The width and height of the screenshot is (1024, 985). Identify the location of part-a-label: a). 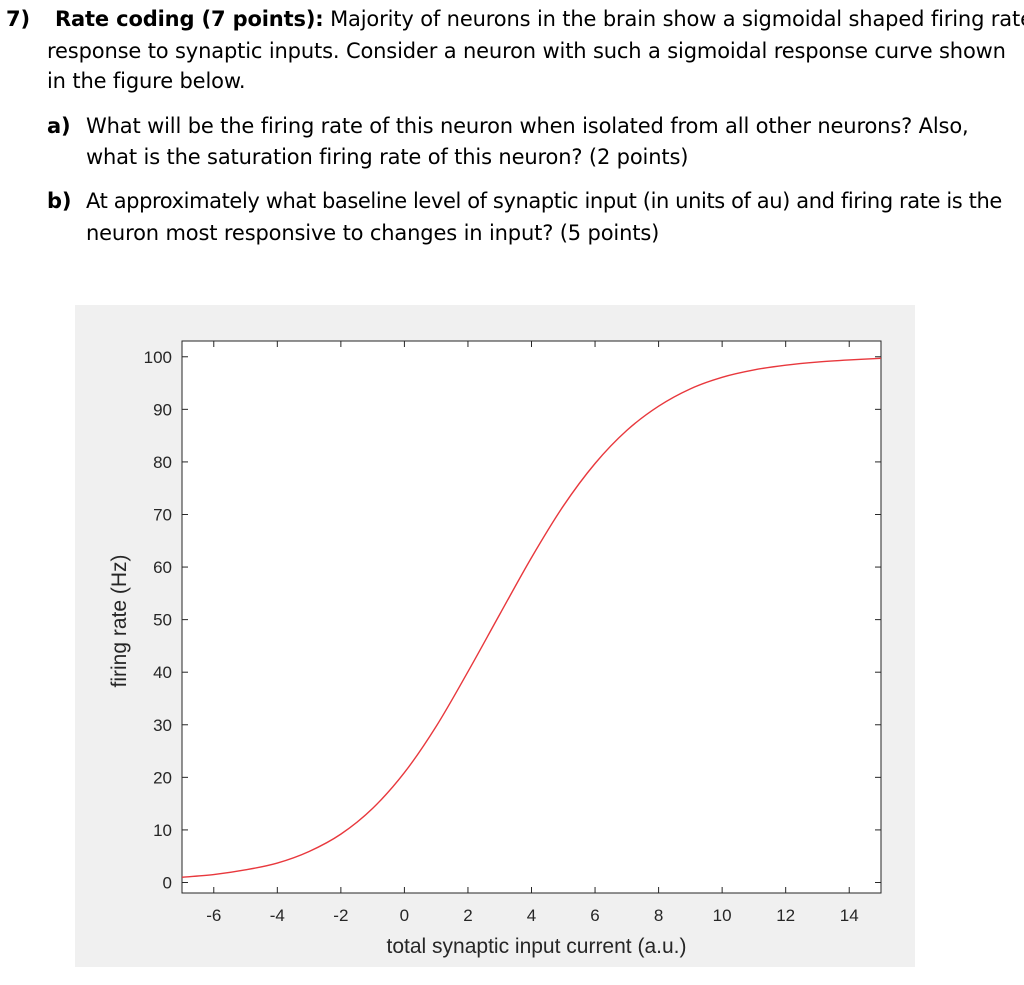
(59, 126).